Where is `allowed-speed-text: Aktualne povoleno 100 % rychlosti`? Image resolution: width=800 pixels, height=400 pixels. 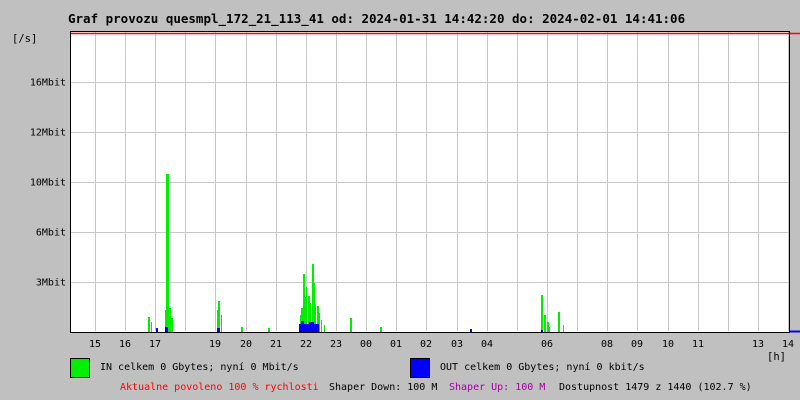 allowed-speed-text: Aktualne povoleno 100 % rychlosti is located at coordinates (219, 387).